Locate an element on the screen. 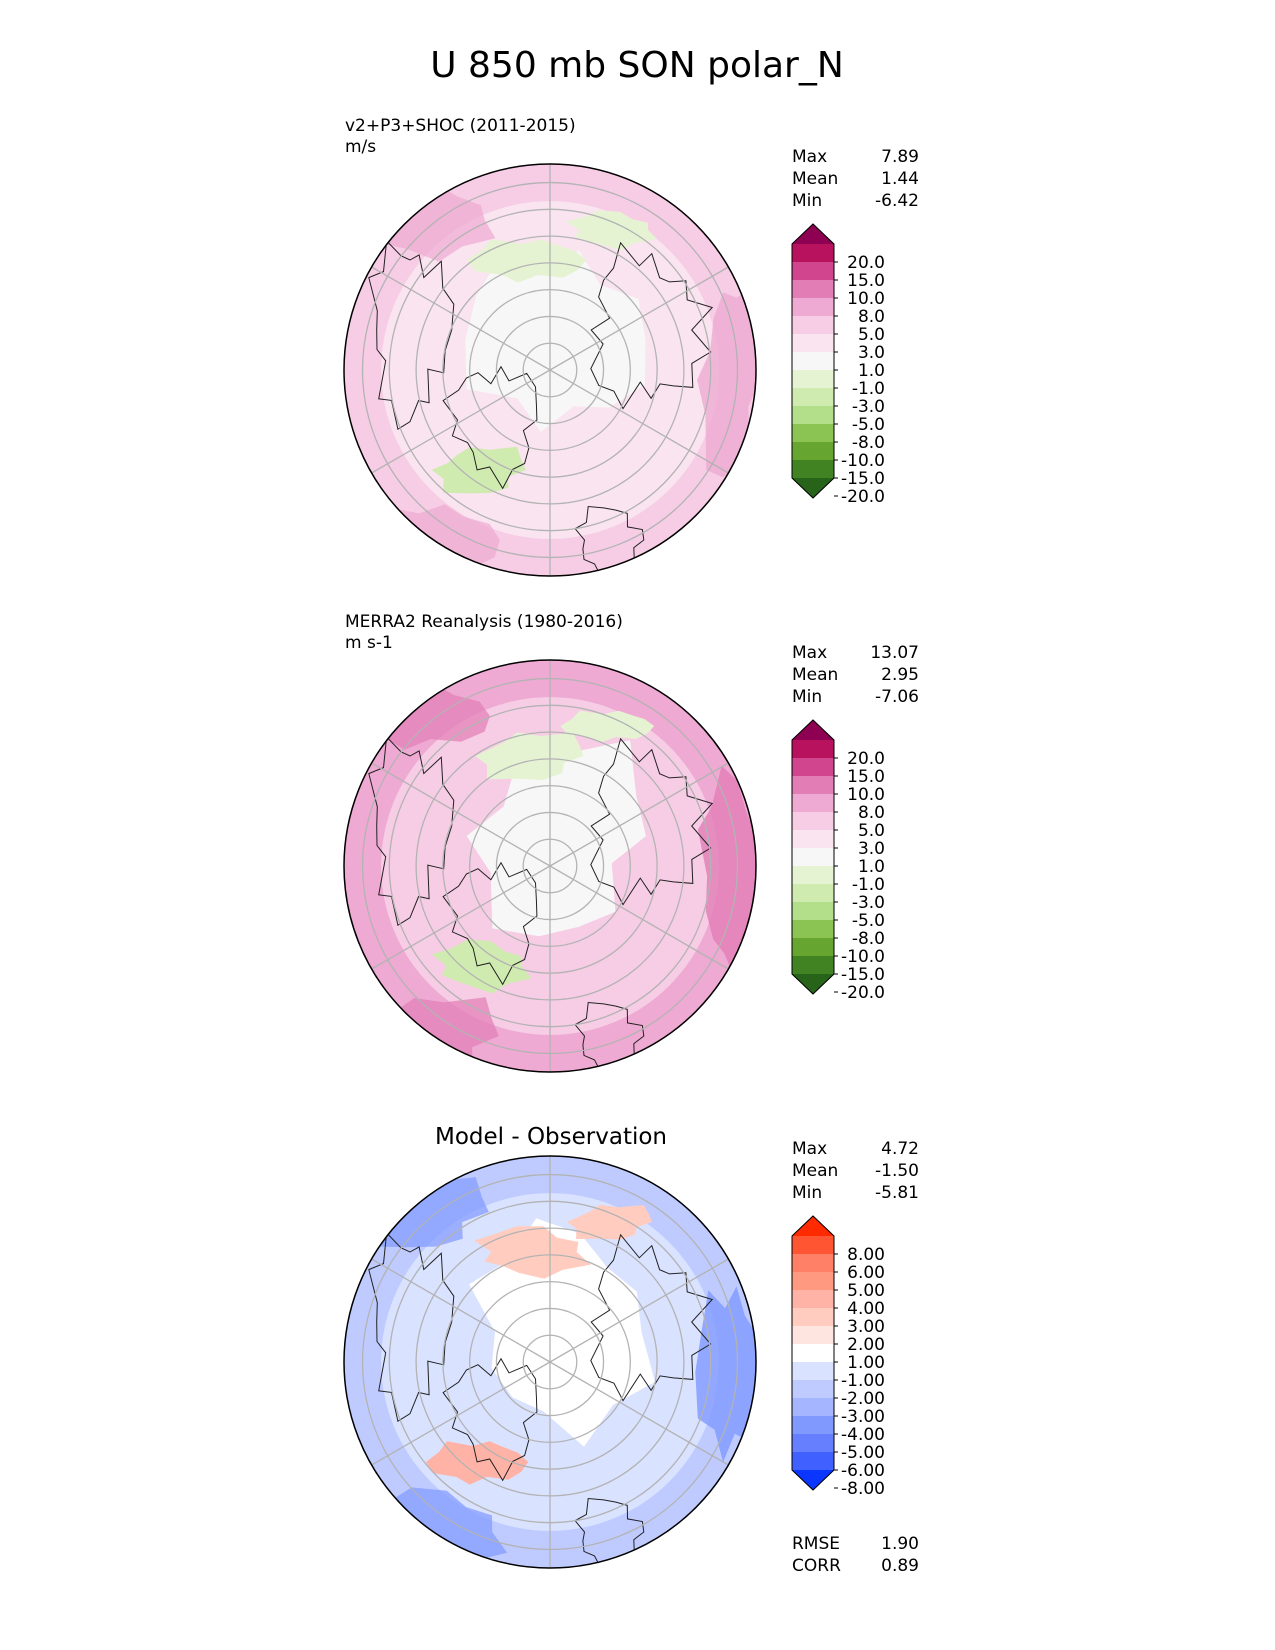  rmse-label: RMSE is located at coordinates (816, 1544).